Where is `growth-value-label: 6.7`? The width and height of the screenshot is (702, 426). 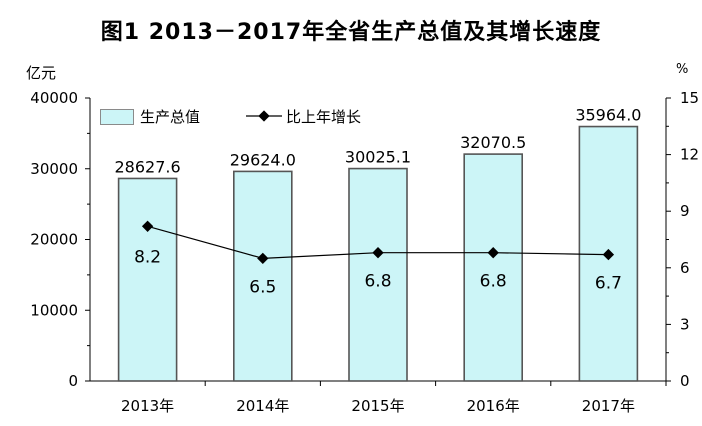 growth-value-label: 6.7 is located at coordinates (608, 284).